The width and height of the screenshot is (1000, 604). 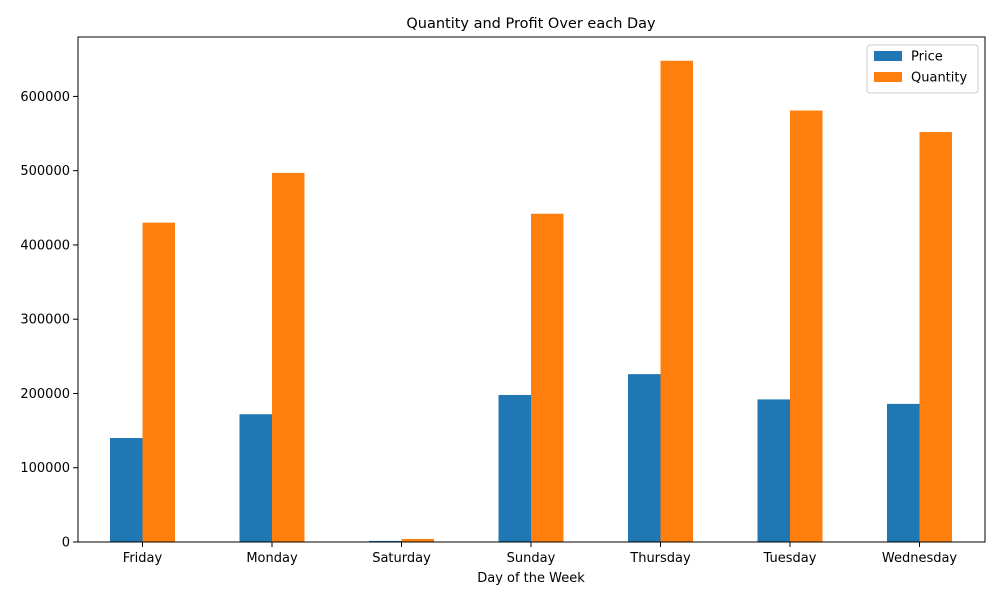 I want to click on legend-swatch-price, so click(x=888, y=56).